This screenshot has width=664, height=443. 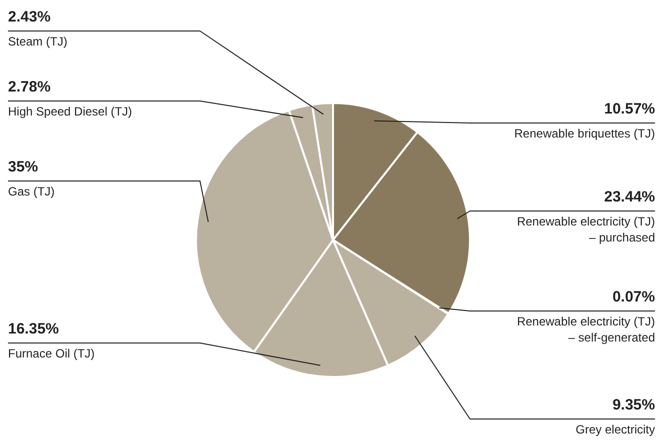 What do you see at coordinates (29, 17) in the screenshot?
I see `data-label: 2.43%` at bounding box center [29, 17].